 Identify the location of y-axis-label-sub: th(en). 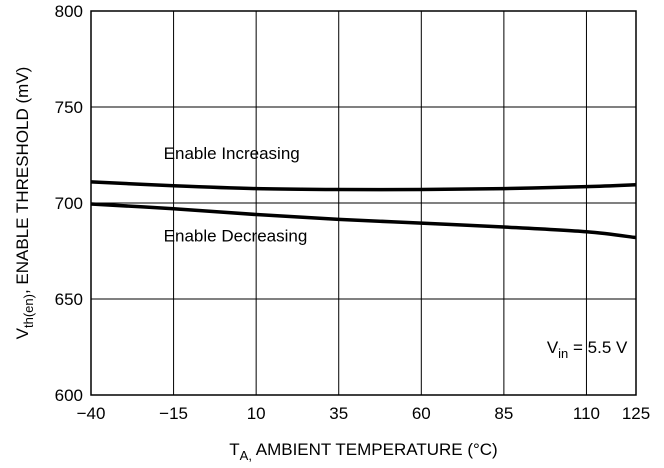
(28, 311).